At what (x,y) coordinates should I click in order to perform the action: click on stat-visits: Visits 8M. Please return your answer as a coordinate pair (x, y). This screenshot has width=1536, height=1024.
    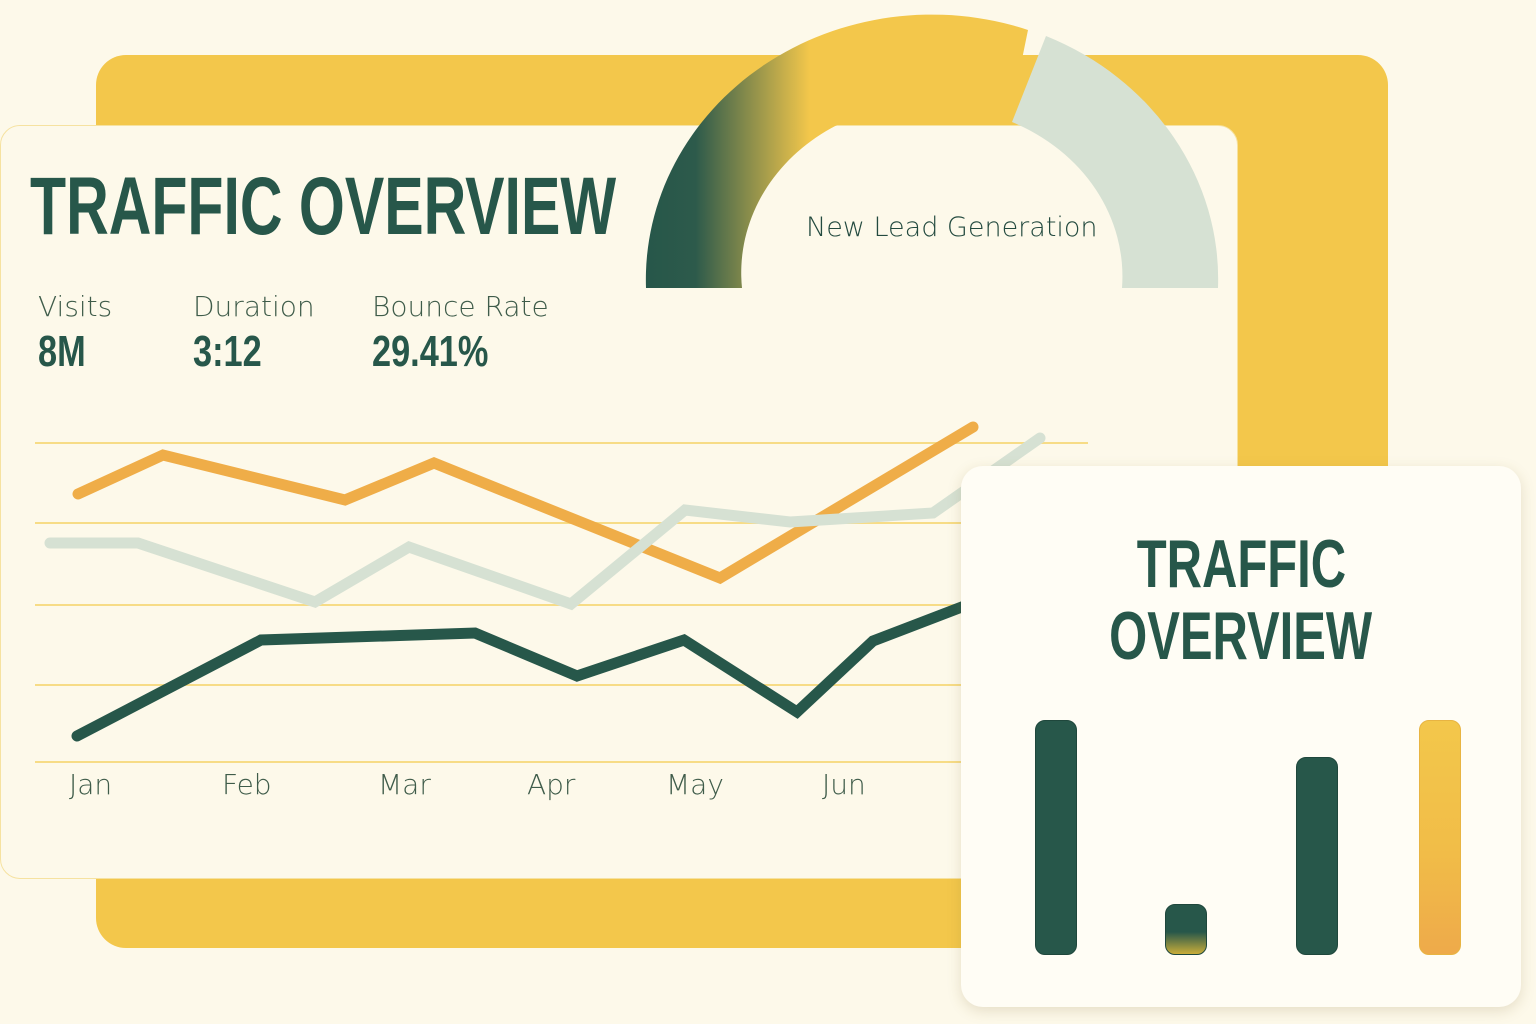
    Looking at the image, I should click on (75, 333).